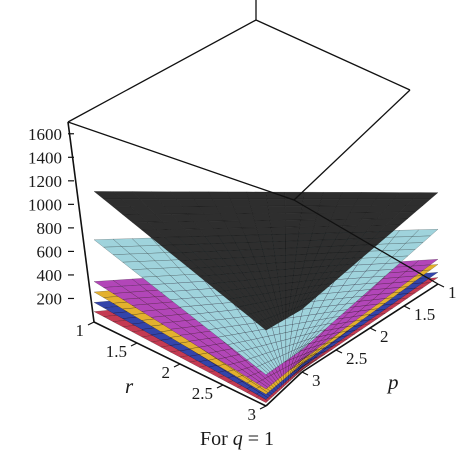  I want to click on p-axis-ticks: 1 1.5 2 2.5 3, so click(379, 336).